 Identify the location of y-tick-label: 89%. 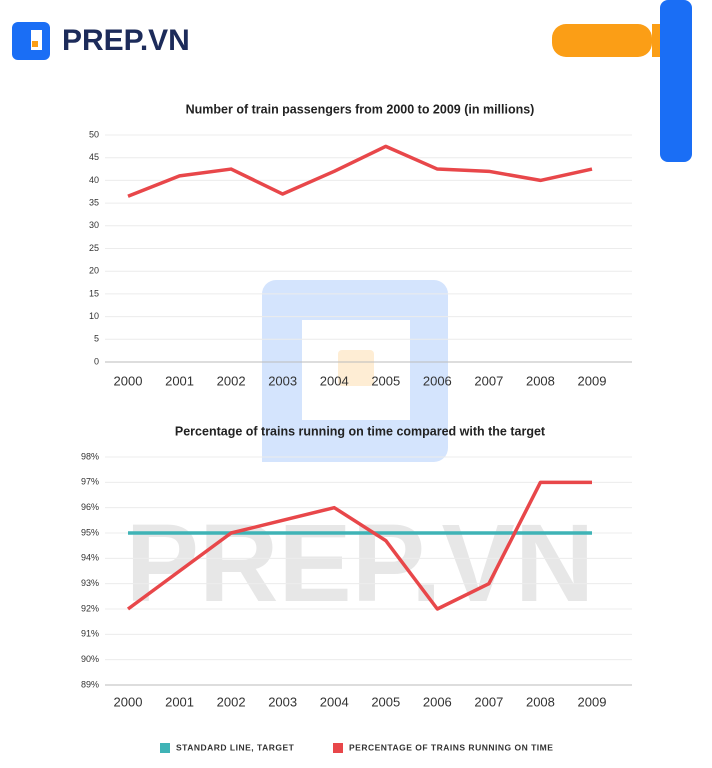
(90, 684).